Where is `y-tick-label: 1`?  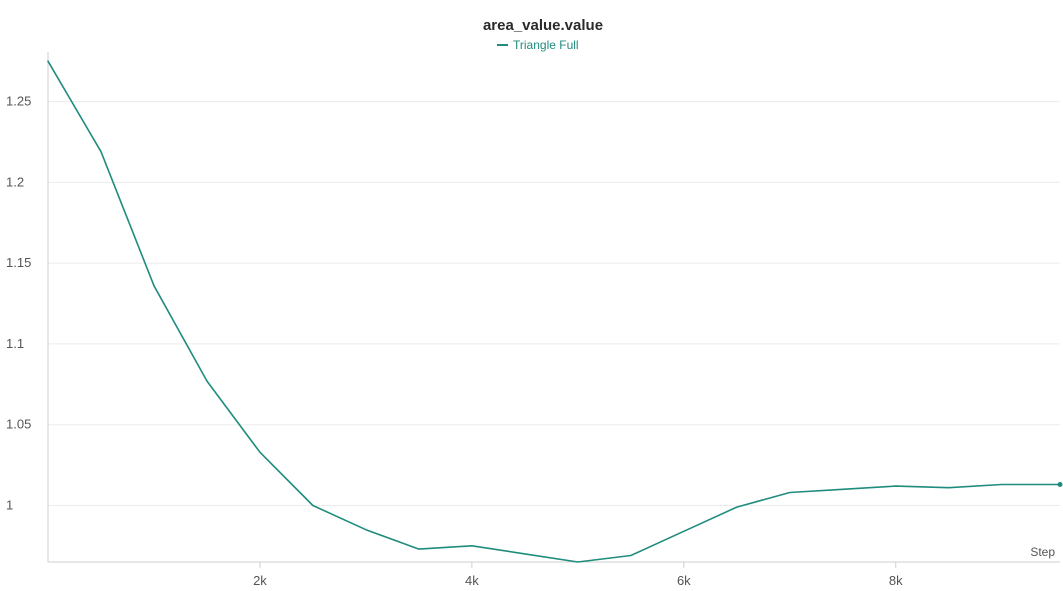 y-tick-label: 1 is located at coordinates (9, 504).